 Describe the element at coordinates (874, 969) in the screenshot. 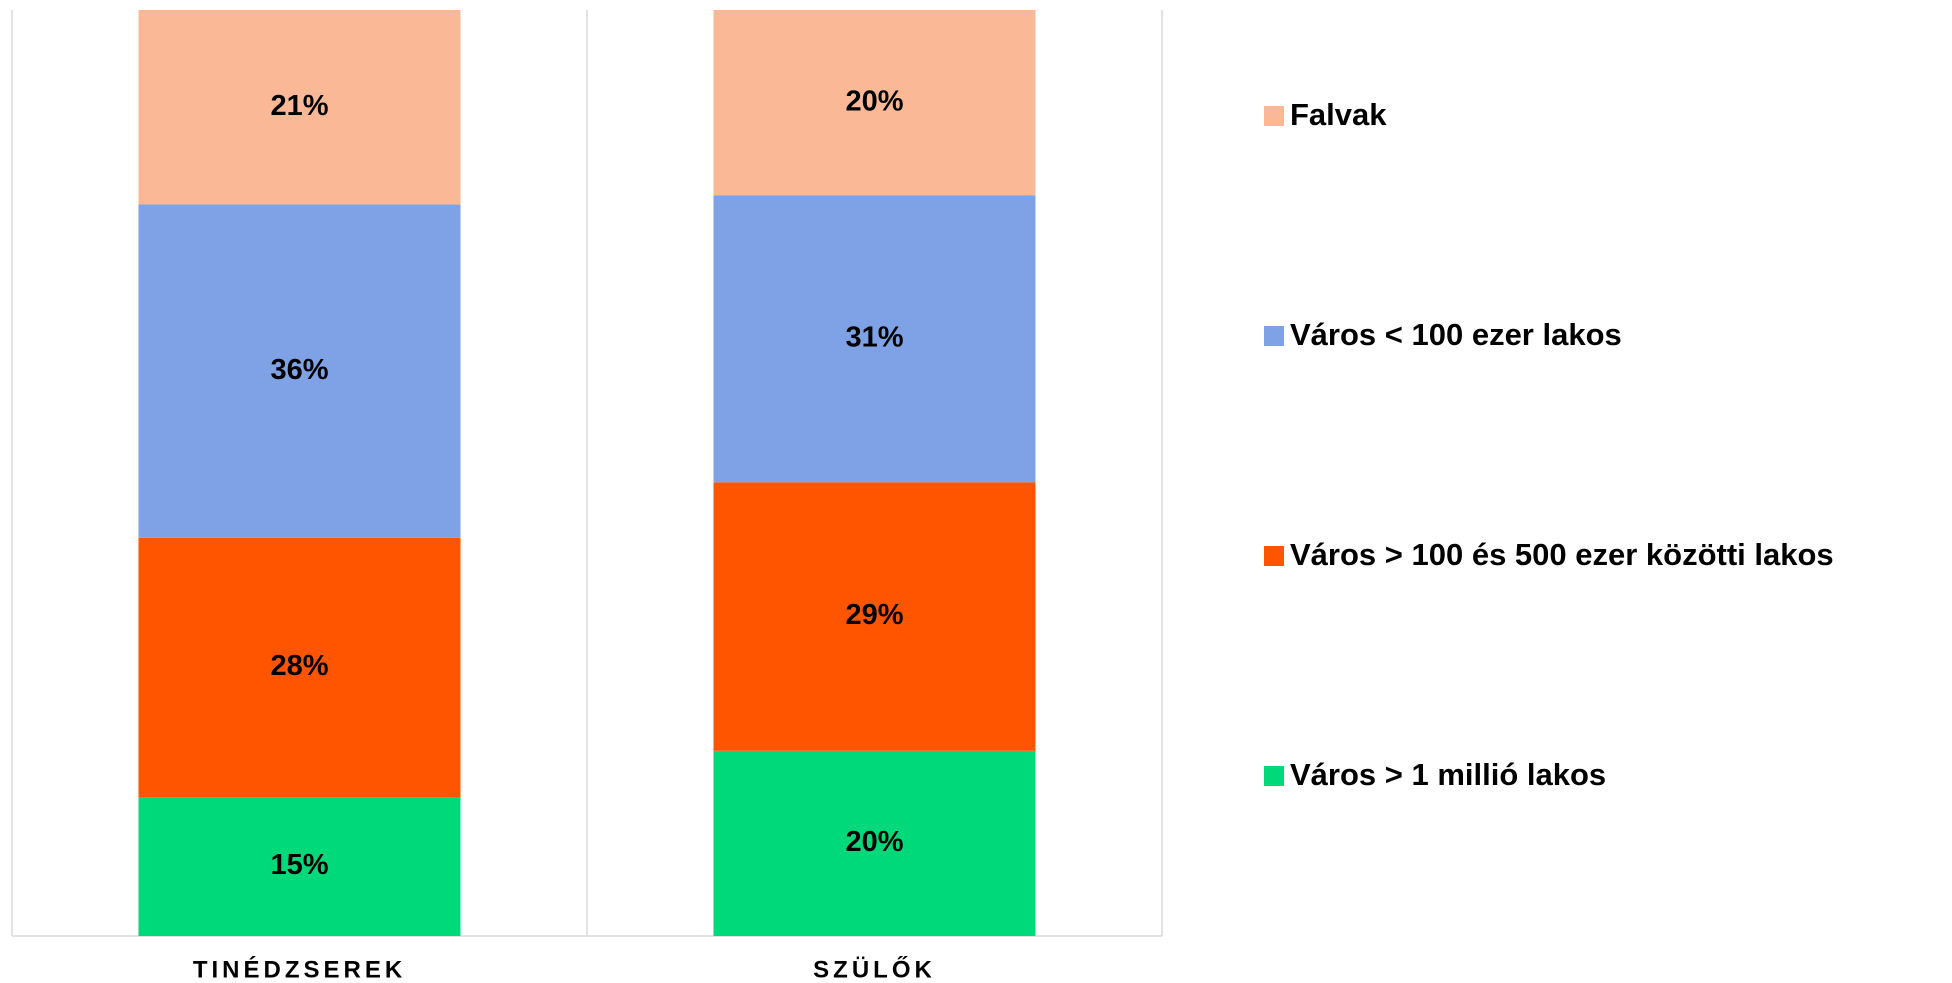

I see `x-tick-label: SZÜLŐK` at that location.